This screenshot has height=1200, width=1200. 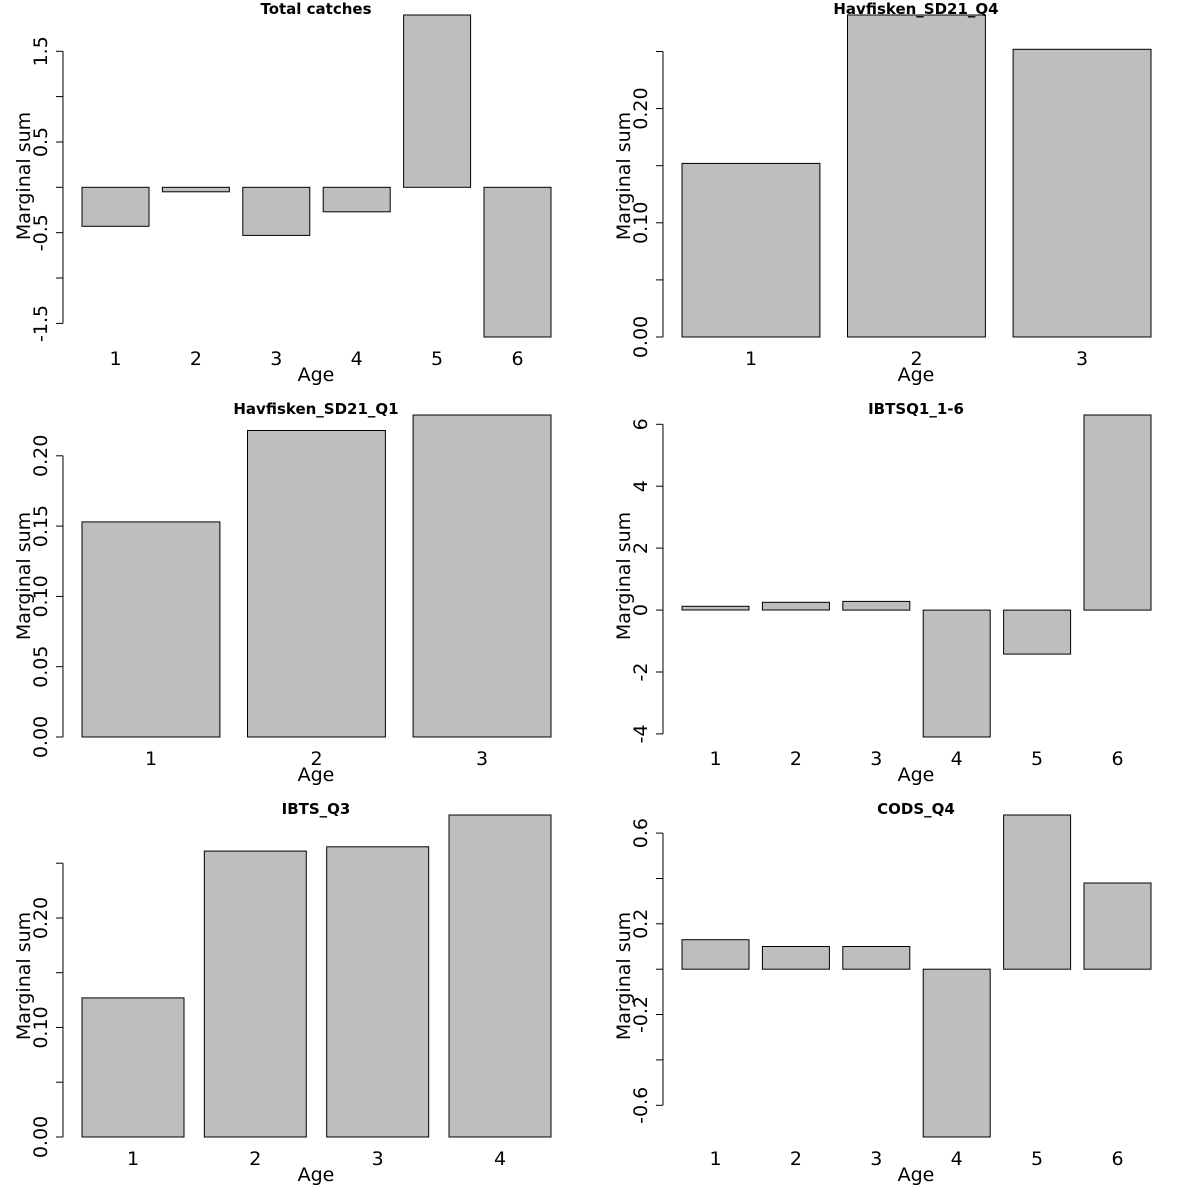 What do you see at coordinates (641, 1014) in the screenshot?
I see `y-tick-label: -0.2` at bounding box center [641, 1014].